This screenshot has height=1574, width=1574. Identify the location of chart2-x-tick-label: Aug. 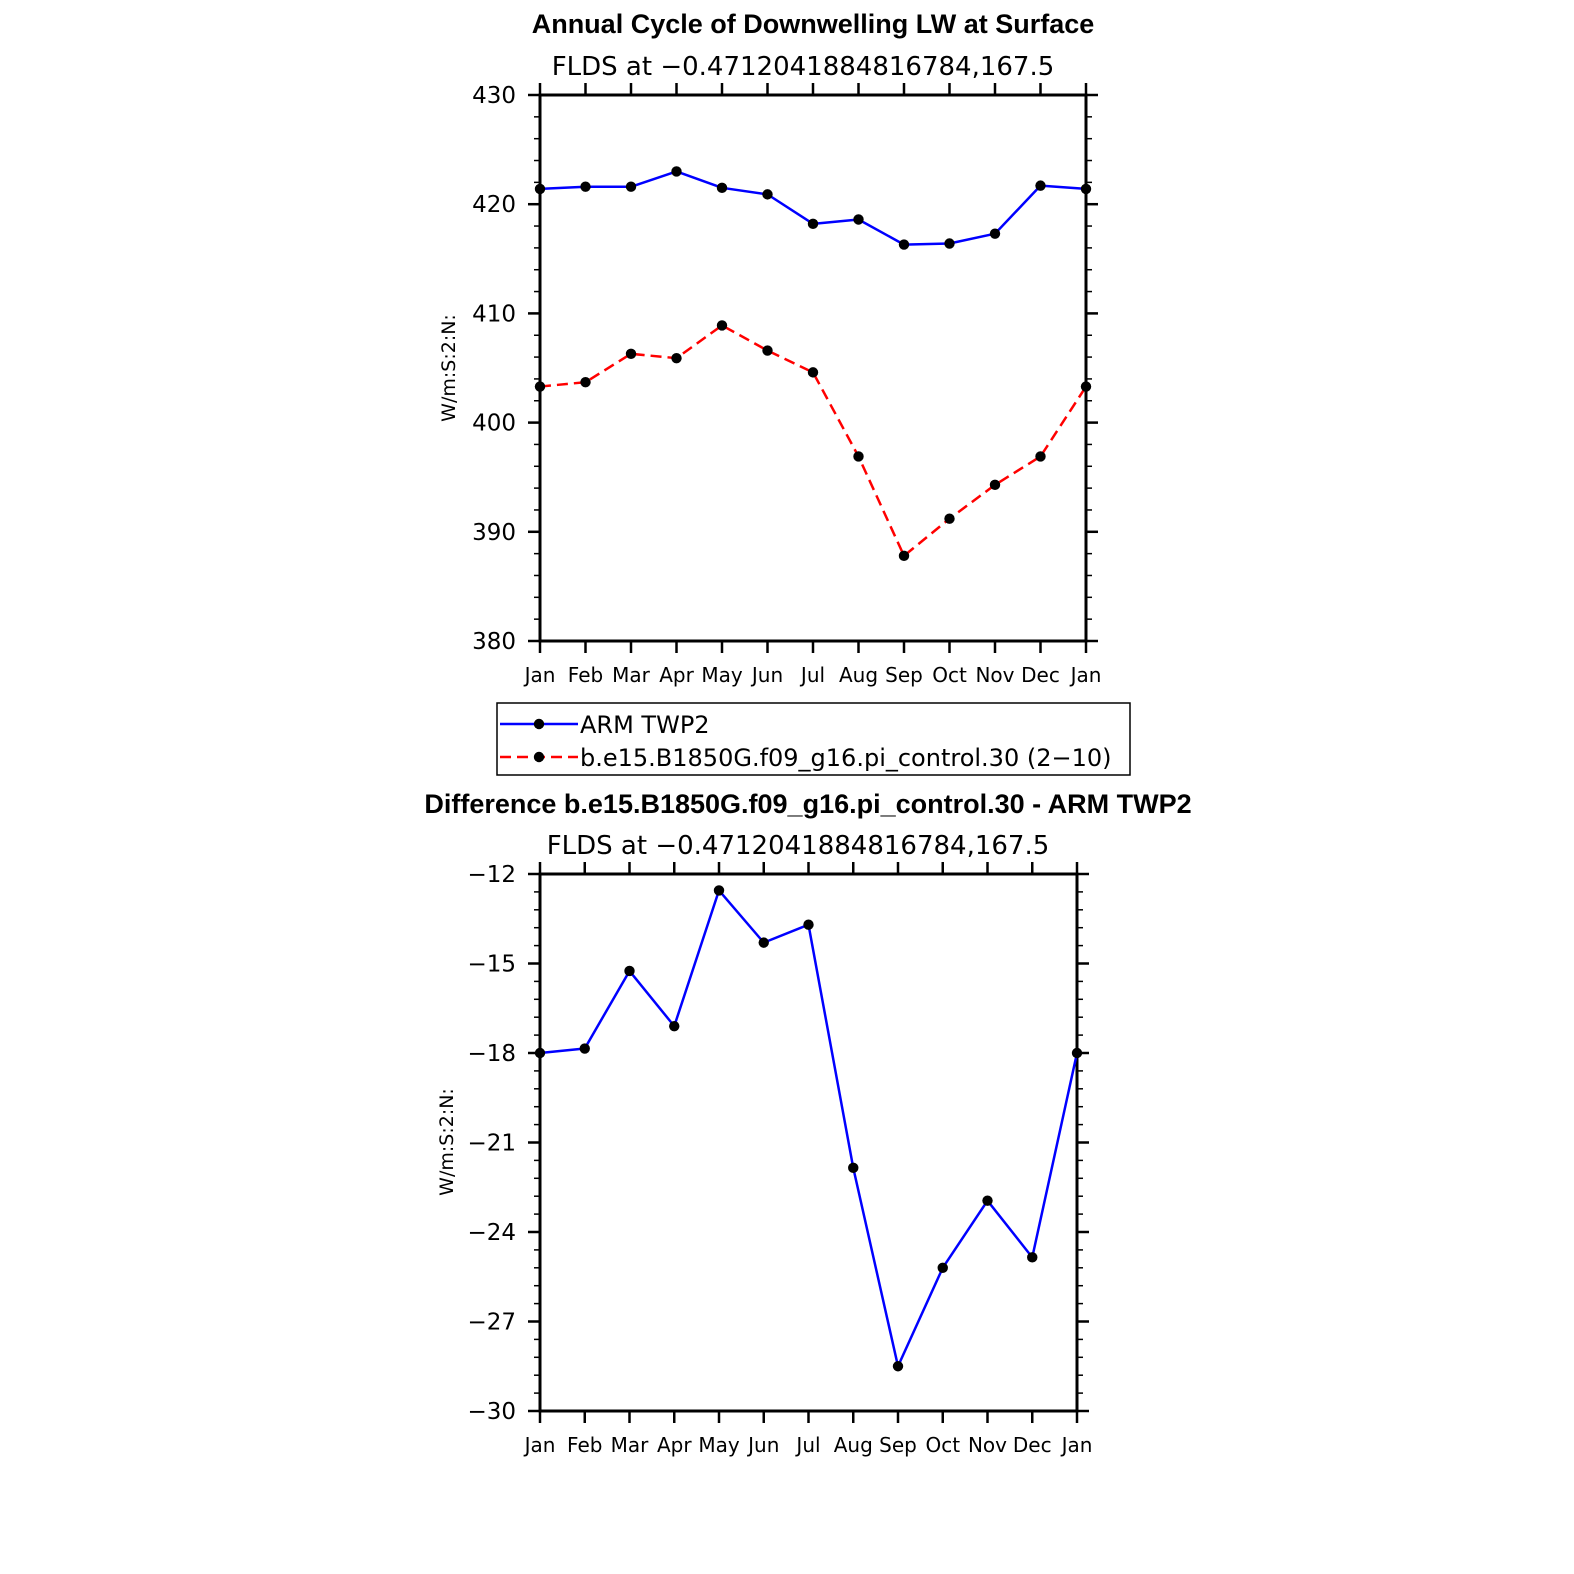
(853, 1445).